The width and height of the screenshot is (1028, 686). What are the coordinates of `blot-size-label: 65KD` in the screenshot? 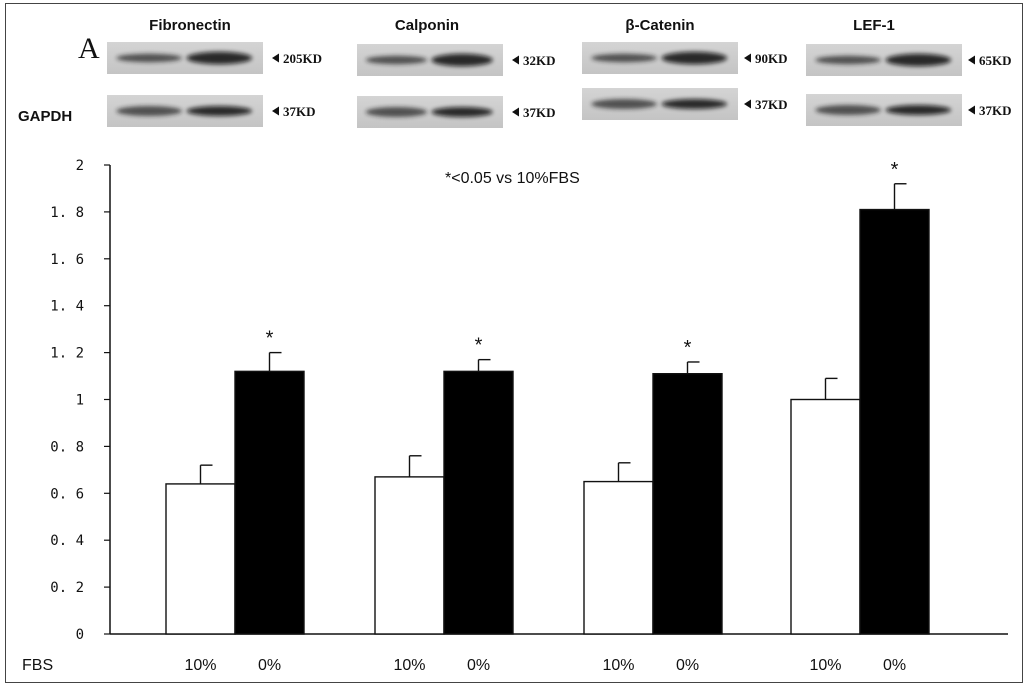 It's located at (995, 60).